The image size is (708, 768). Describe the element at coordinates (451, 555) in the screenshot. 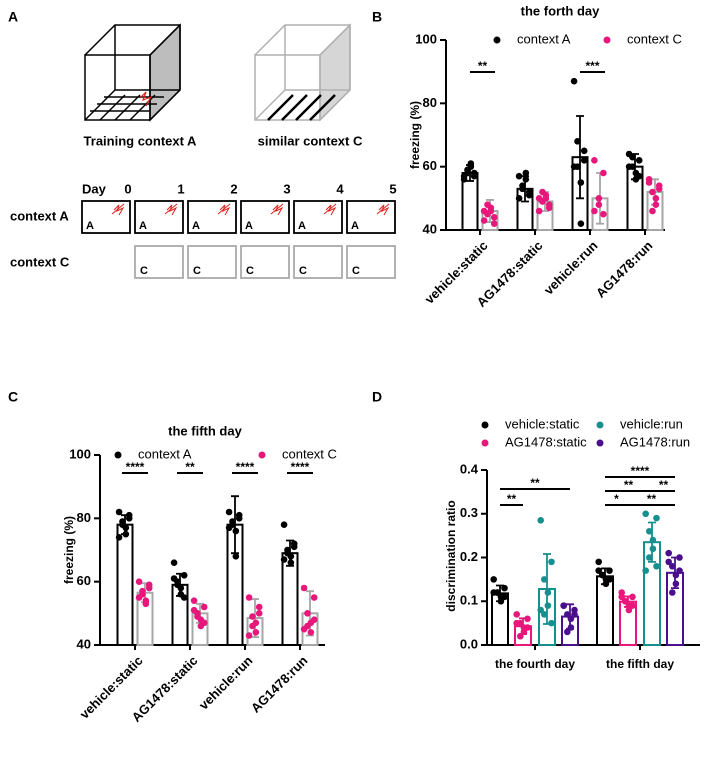

I see `y-axis-label: discrimination ratio` at that location.